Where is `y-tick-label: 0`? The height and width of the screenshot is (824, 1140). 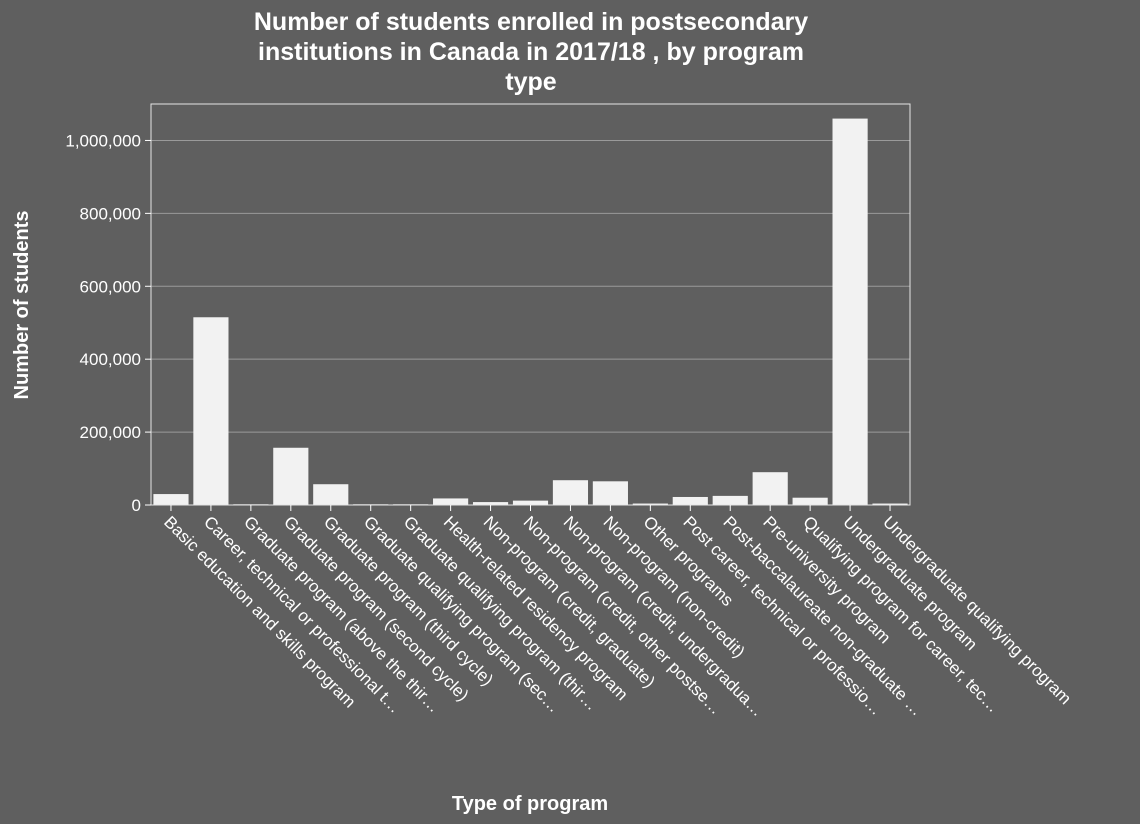 y-tick-label: 0 is located at coordinates (136, 505).